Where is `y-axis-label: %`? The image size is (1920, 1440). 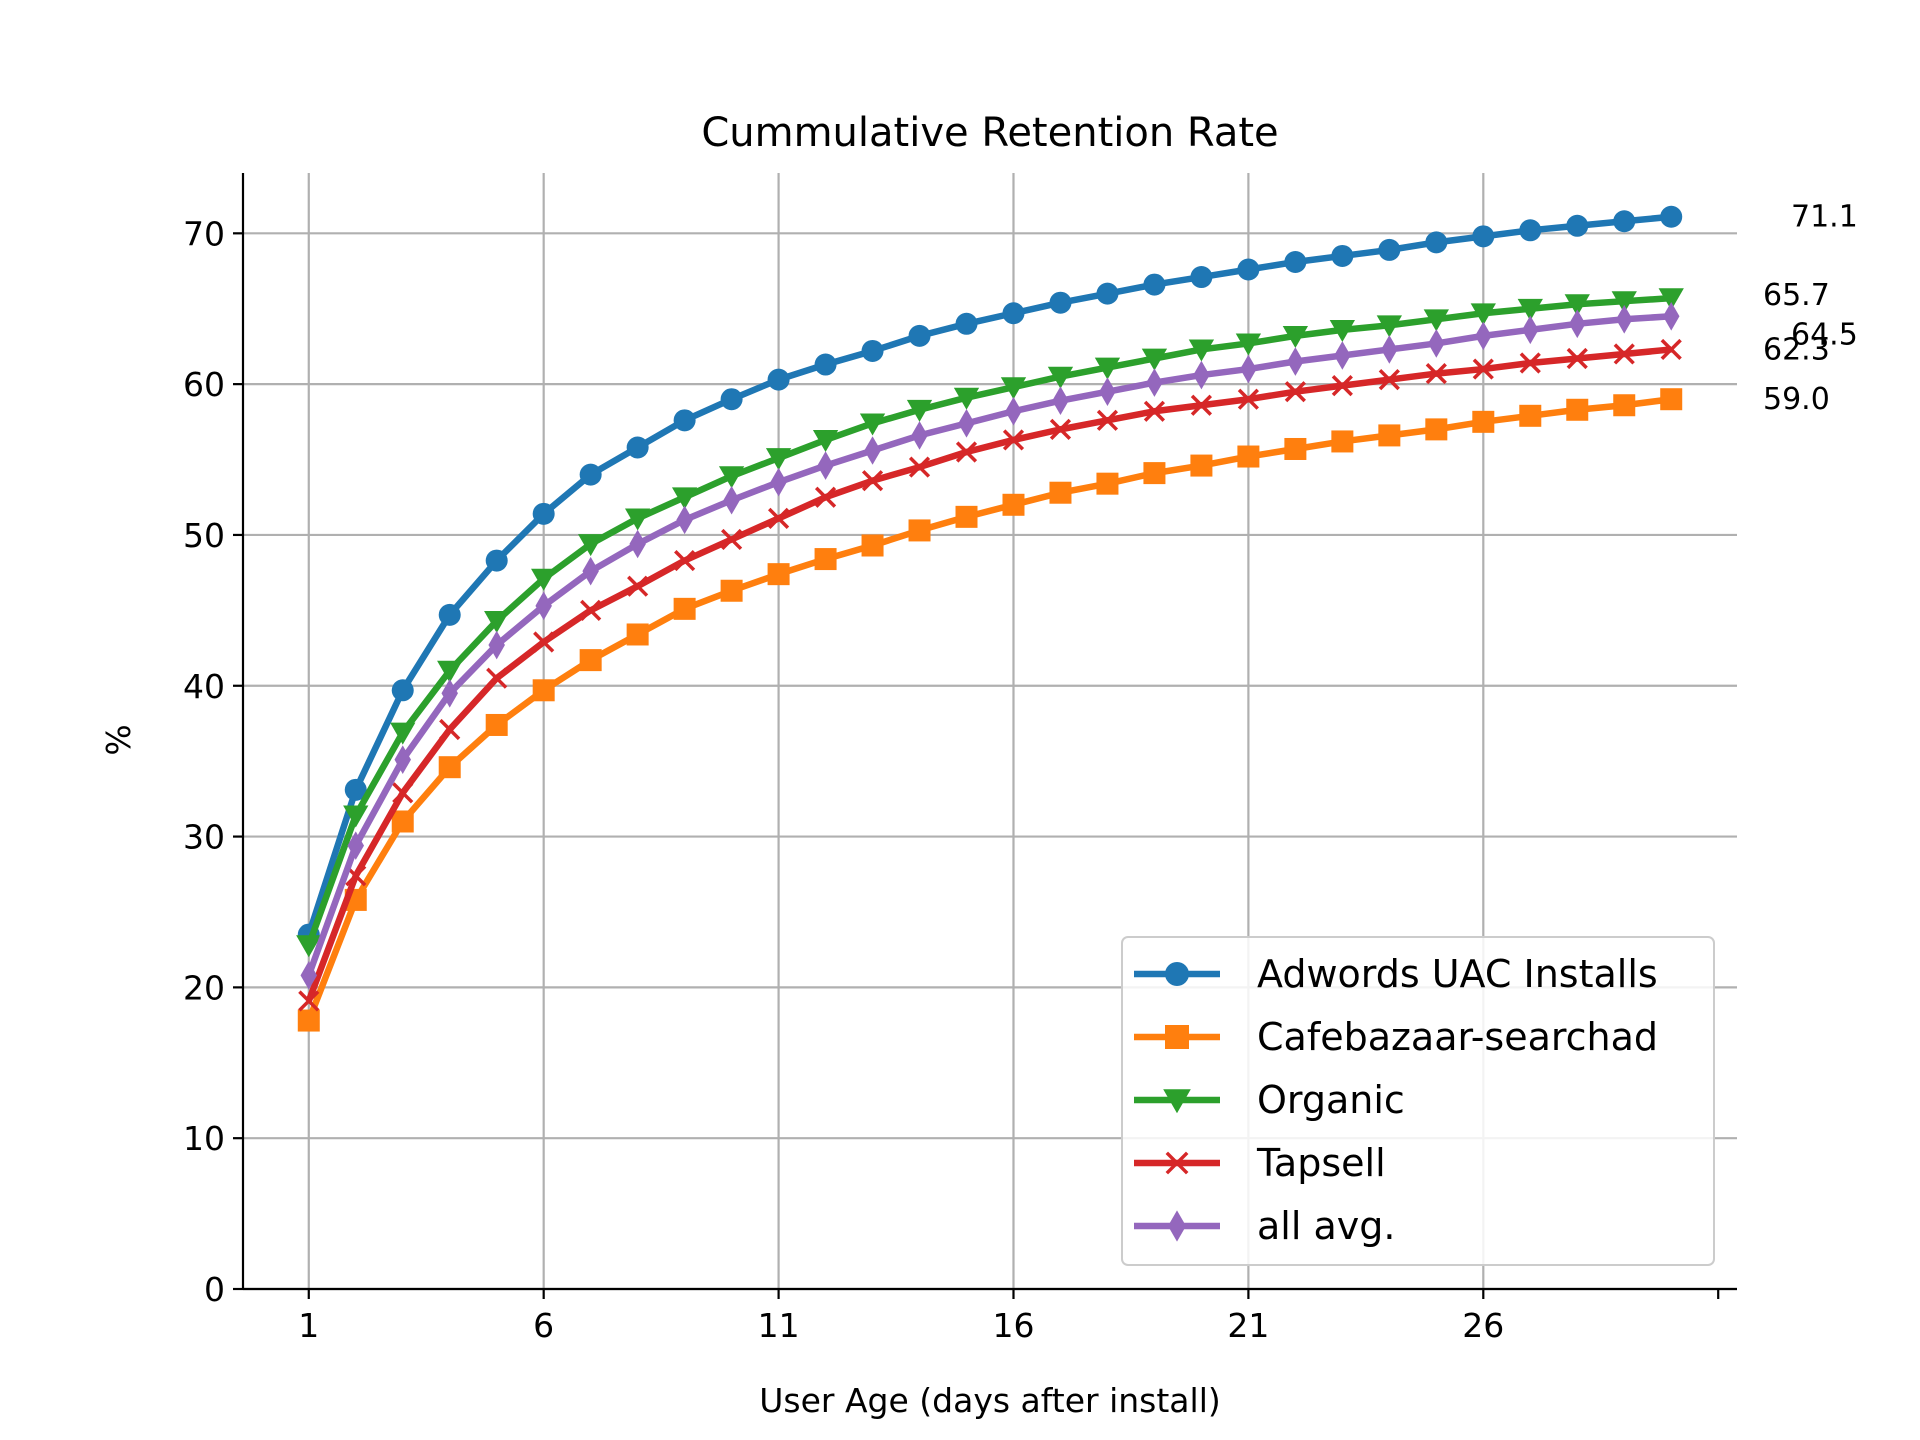 y-axis-label: % is located at coordinates (118, 739).